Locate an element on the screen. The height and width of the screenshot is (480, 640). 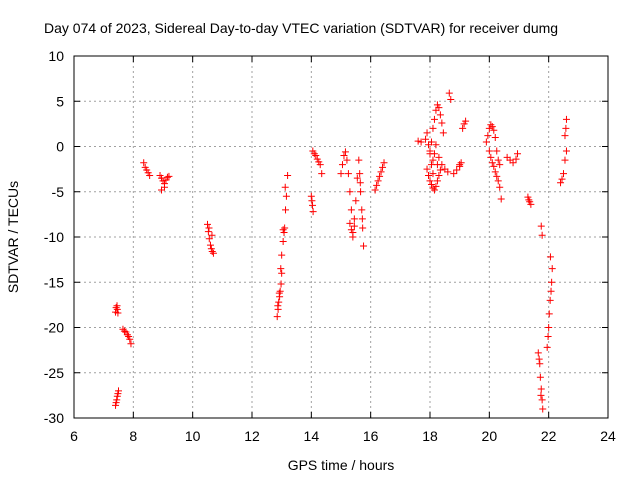
y-tick-label: -30 is located at coordinates (54, 418).